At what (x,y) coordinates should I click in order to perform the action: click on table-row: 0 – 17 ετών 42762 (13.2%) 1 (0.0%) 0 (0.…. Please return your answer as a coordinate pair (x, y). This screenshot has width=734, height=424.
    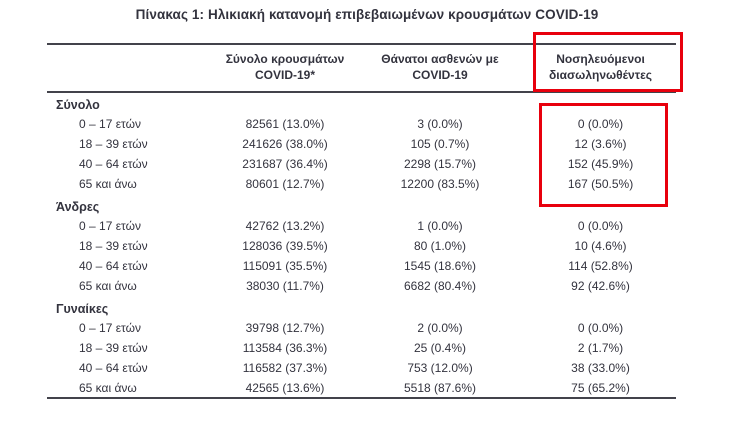
    Looking at the image, I should click on (361, 226).